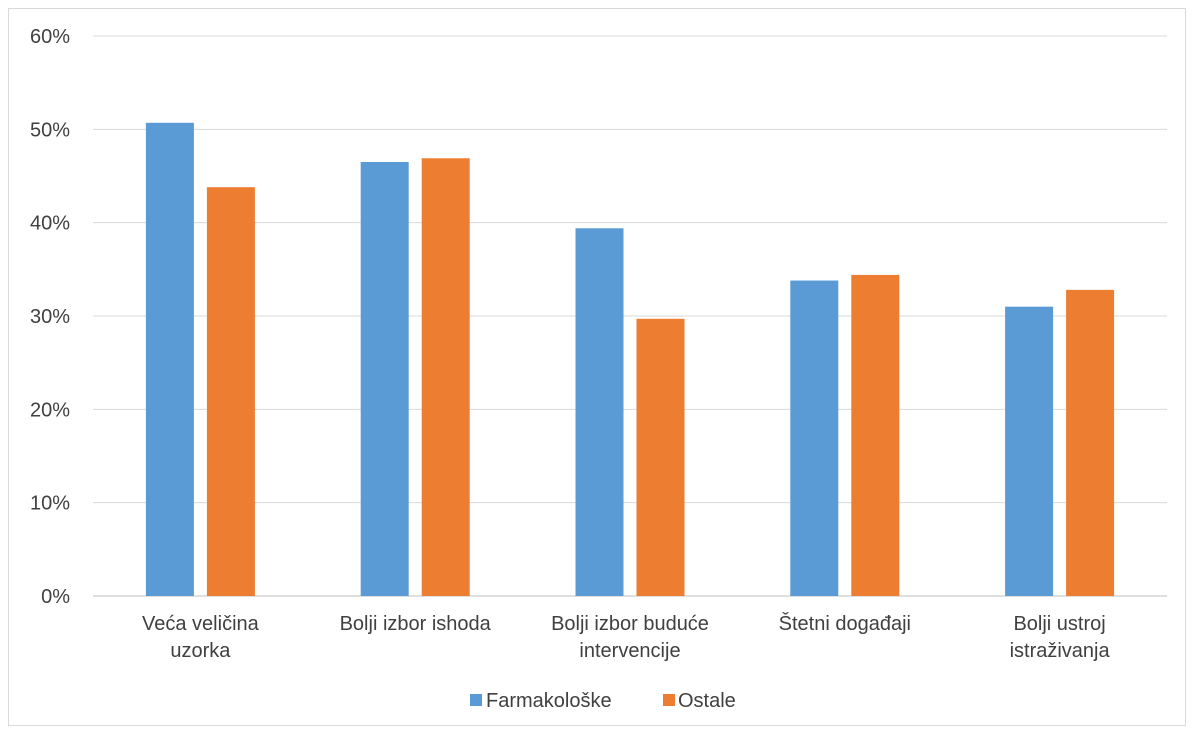  What do you see at coordinates (50, 504) in the screenshot?
I see `y-tick-label: 10%` at bounding box center [50, 504].